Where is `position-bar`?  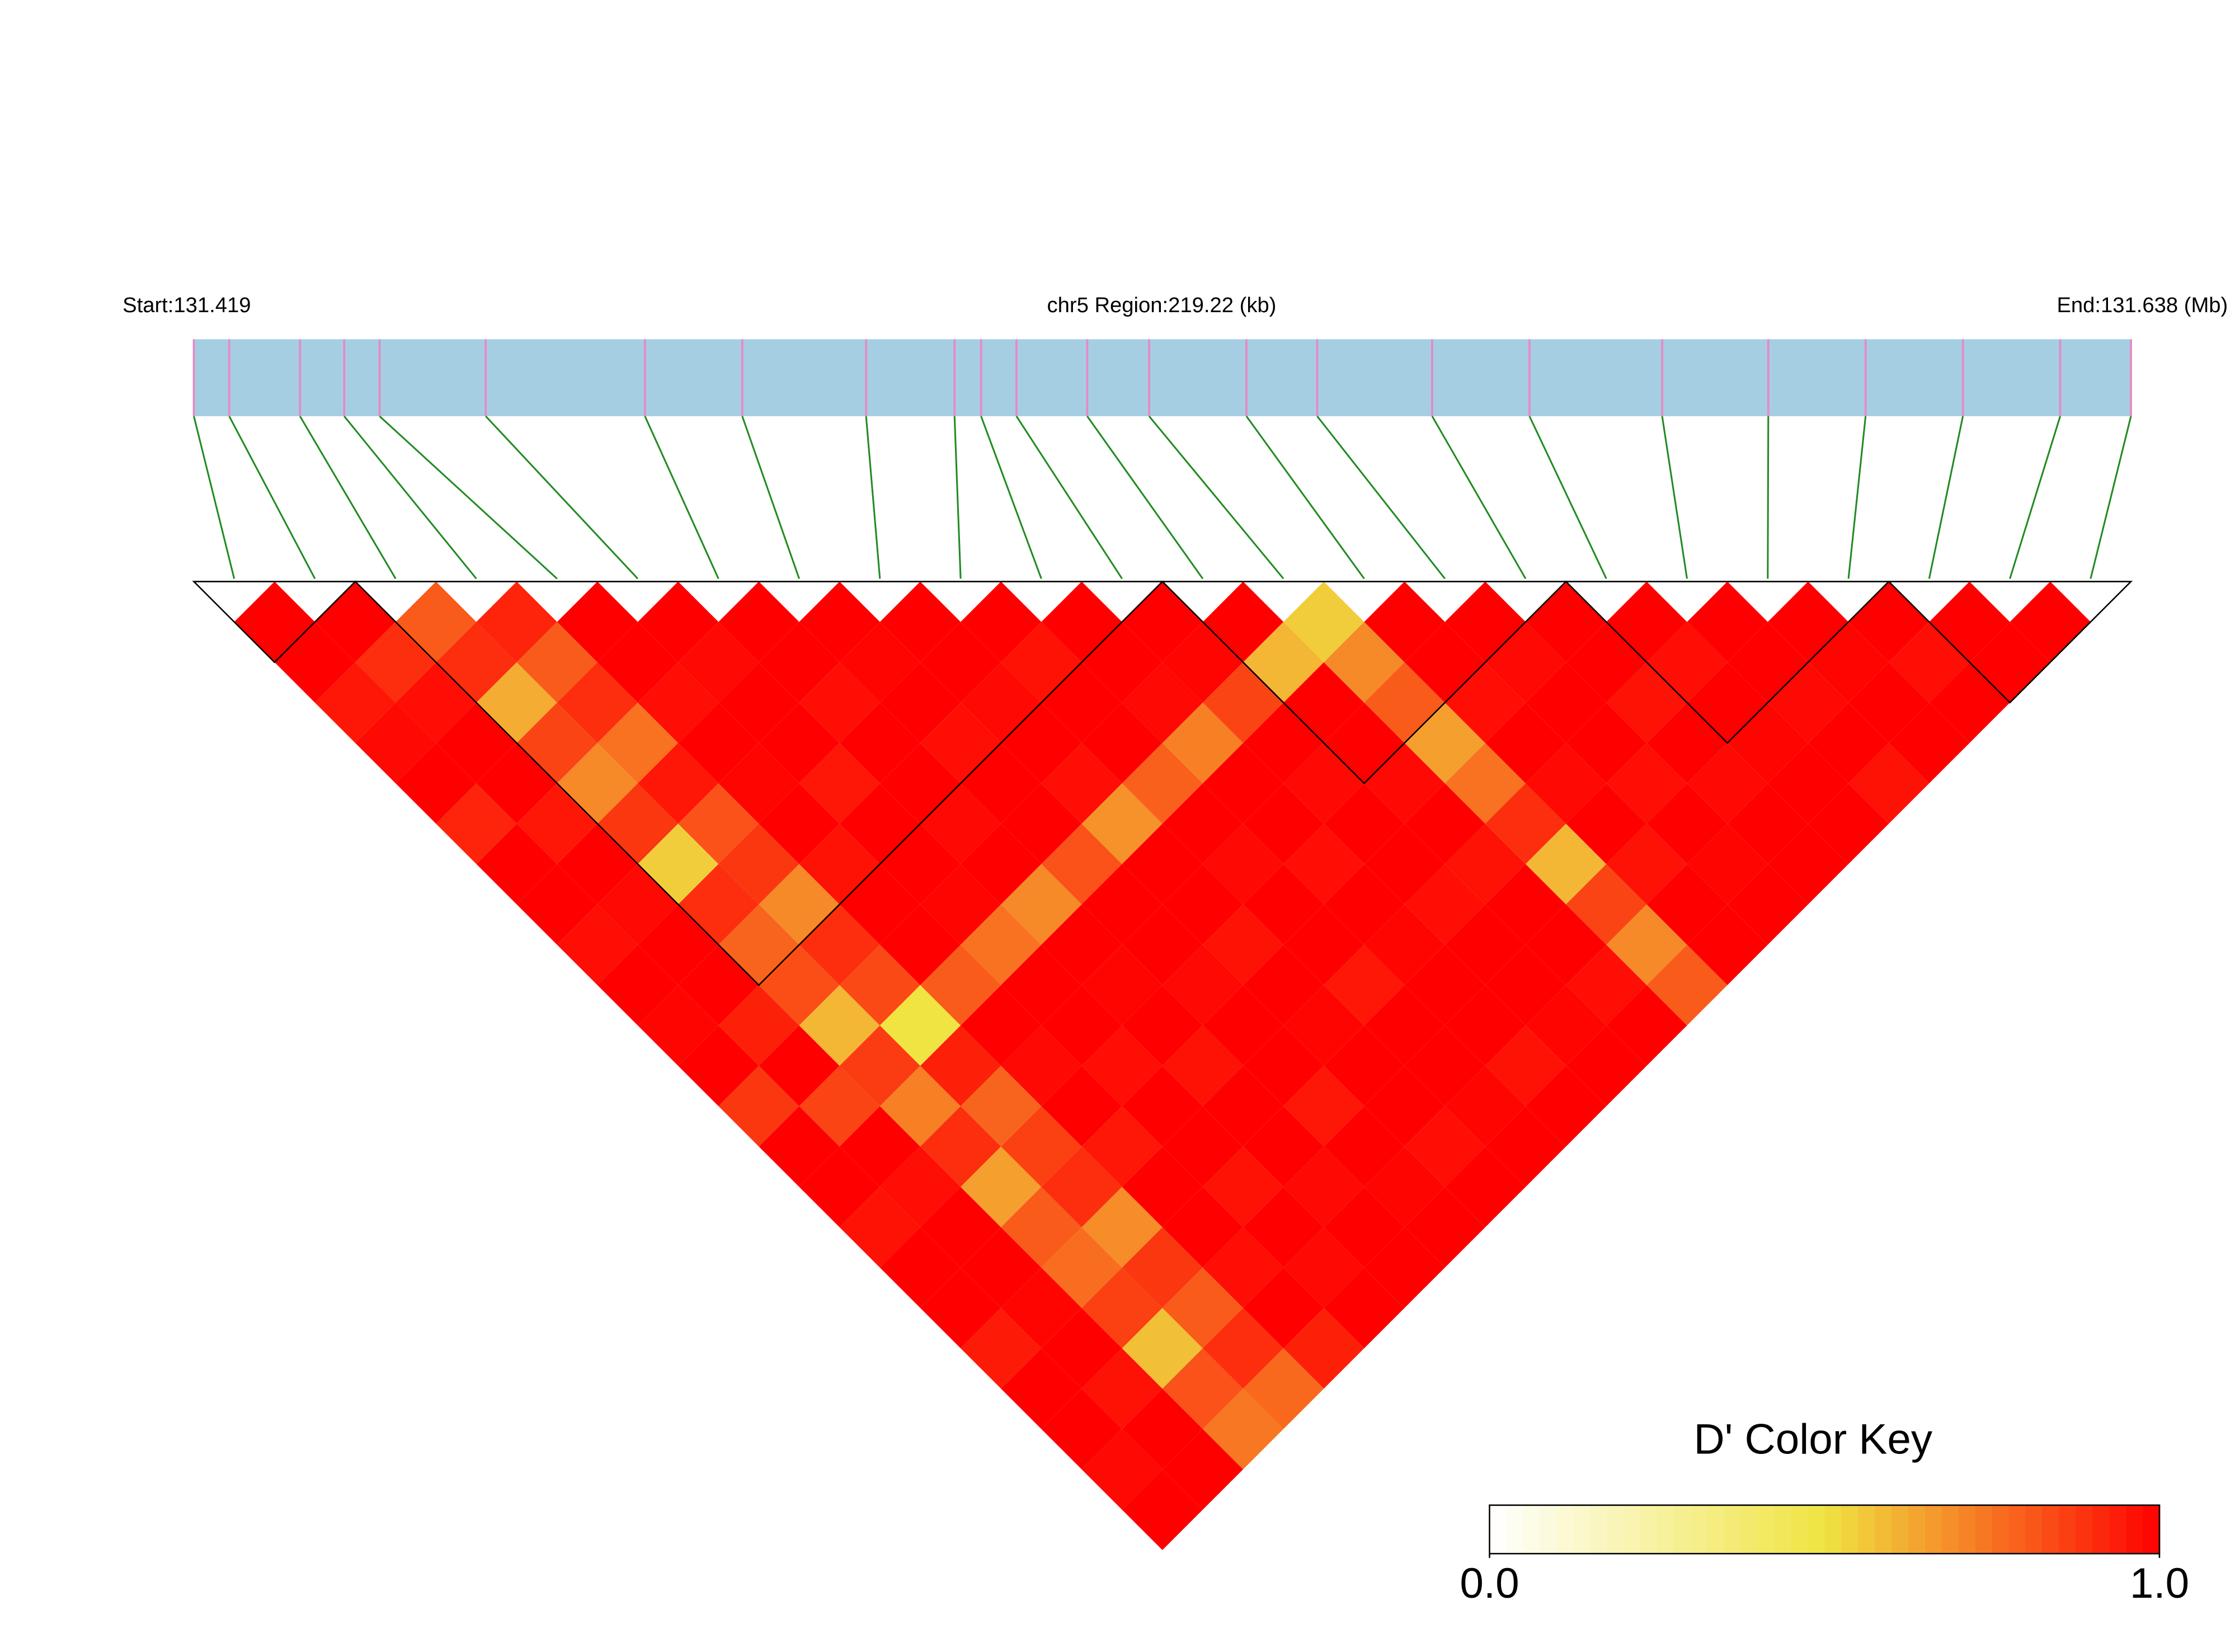
position-bar is located at coordinates (1163, 377).